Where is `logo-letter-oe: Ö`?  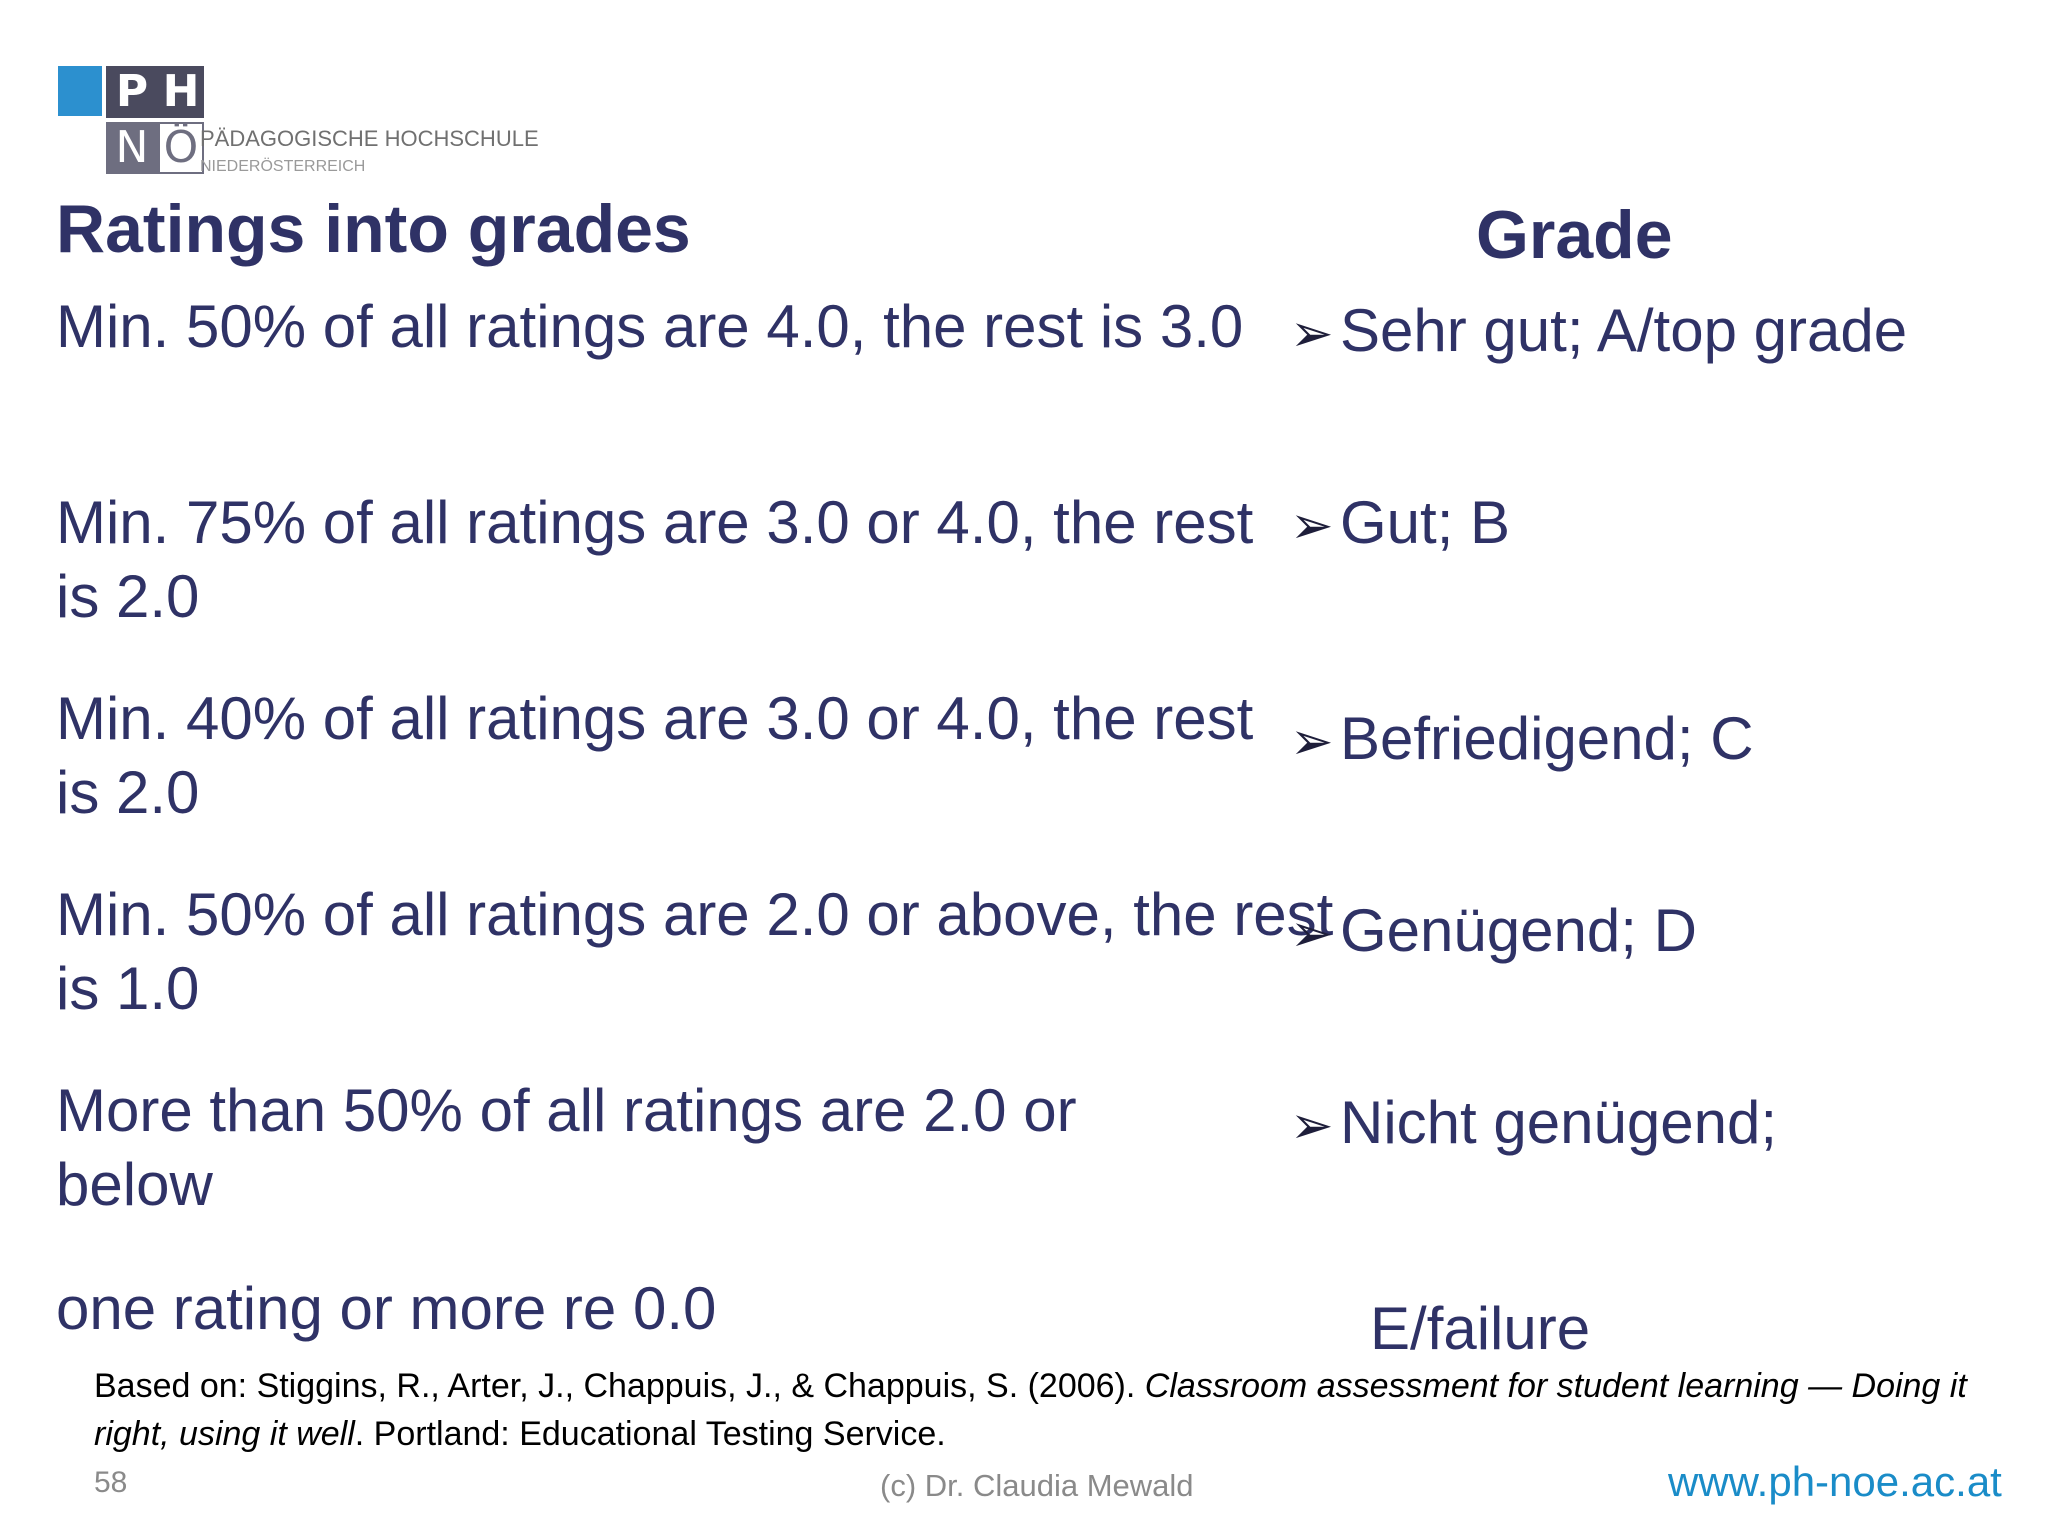 logo-letter-oe: Ö is located at coordinates (181, 148).